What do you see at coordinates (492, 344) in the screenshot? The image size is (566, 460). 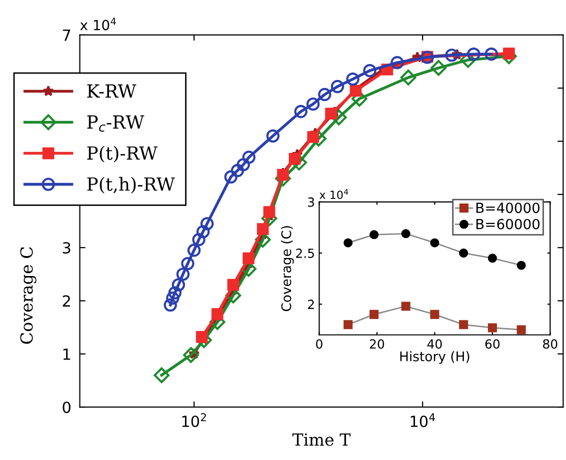 I see `x-tick-label: 60` at bounding box center [492, 344].